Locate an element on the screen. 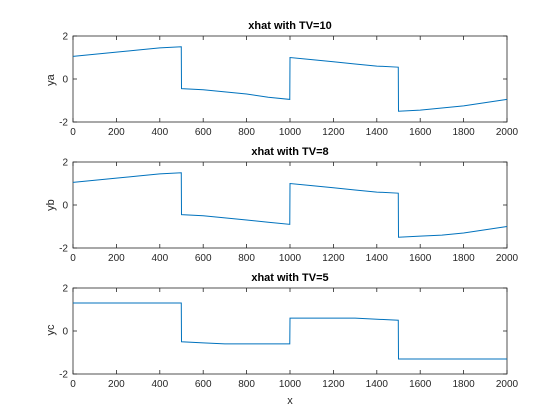 This screenshot has width=560, height=420. subplot-3-ylabel: yc is located at coordinates (51, 330).